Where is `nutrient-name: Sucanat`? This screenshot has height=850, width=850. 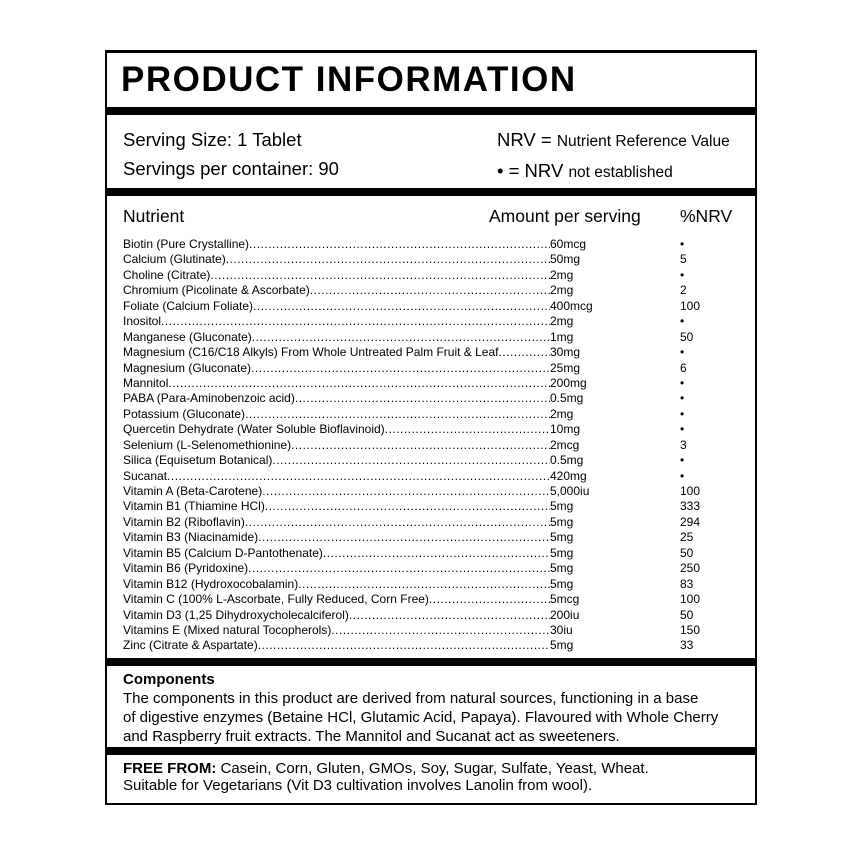 nutrient-name: Sucanat is located at coordinates (145, 475).